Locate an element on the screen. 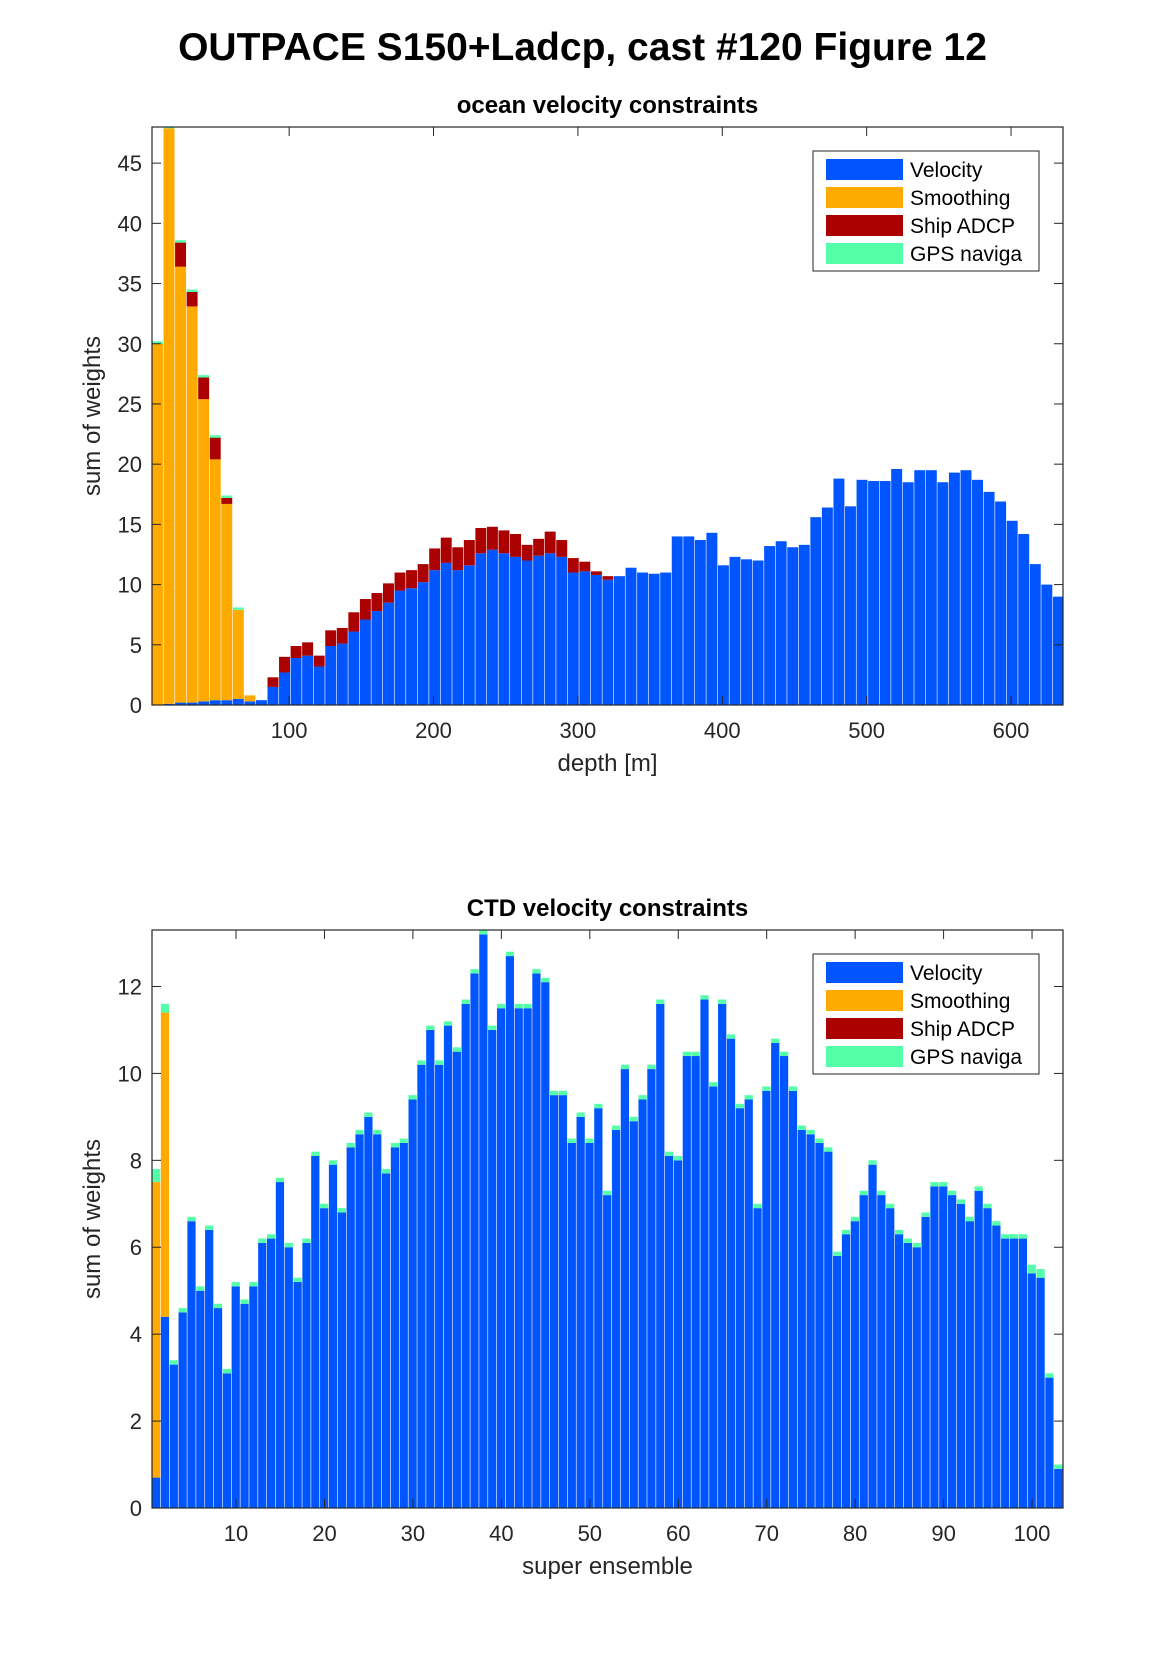 This screenshot has height=1679, width=1165. legend: Velocity Smoothing Ship ADCP GPS naviga is located at coordinates (926, 1014).